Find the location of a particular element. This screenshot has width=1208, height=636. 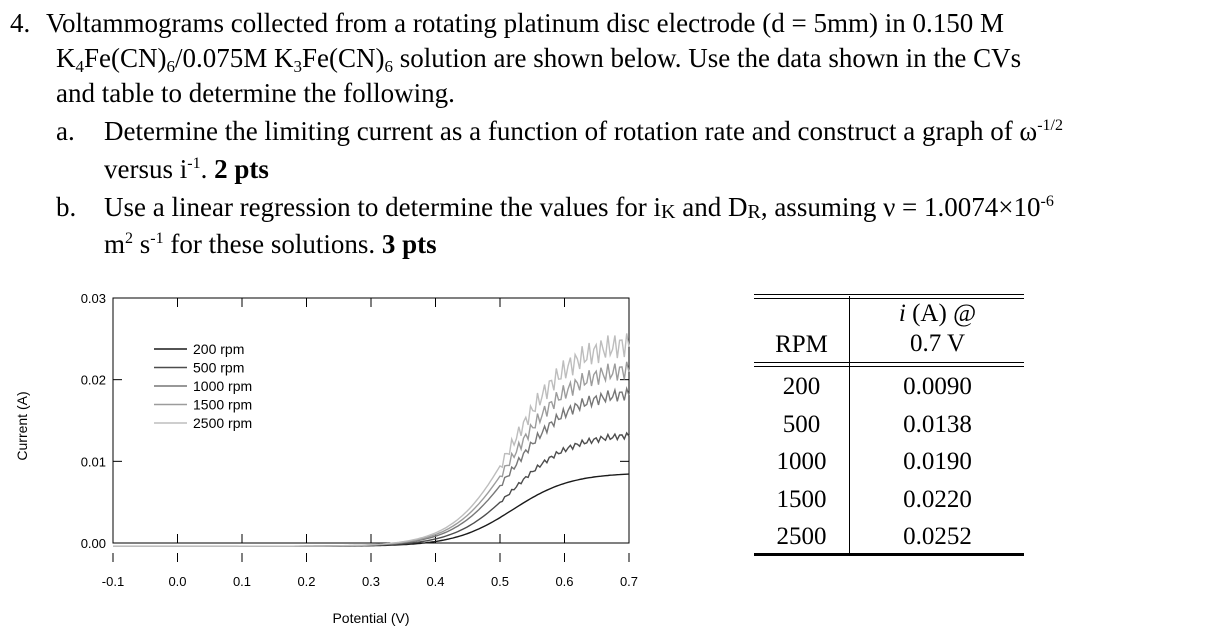

part-b-text-6: for these solutions. is located at coordinates (272, 244).